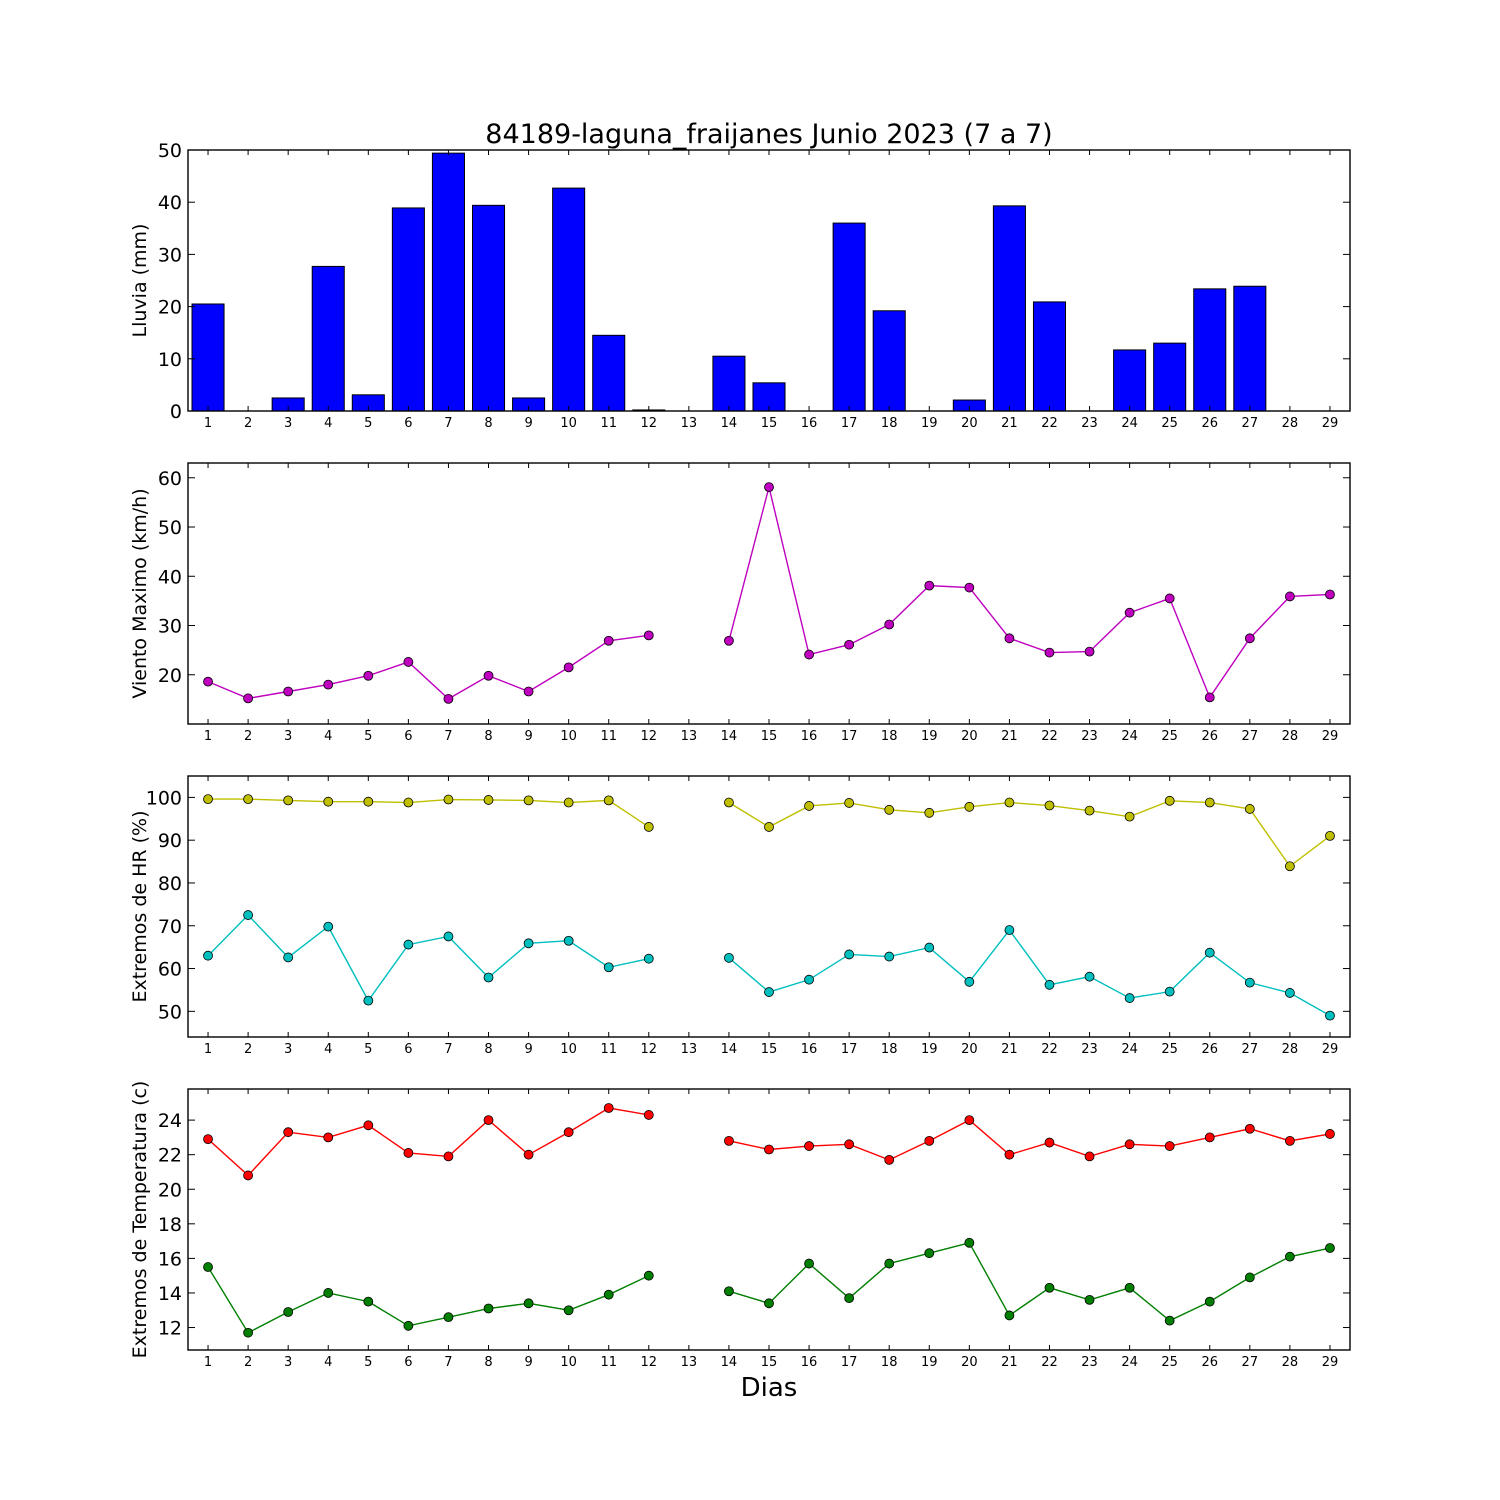  What do you see at coordinates (1129, 423) in the screenshot?
I see `x-tick-label: 24` at bounding box center [1129, 423].